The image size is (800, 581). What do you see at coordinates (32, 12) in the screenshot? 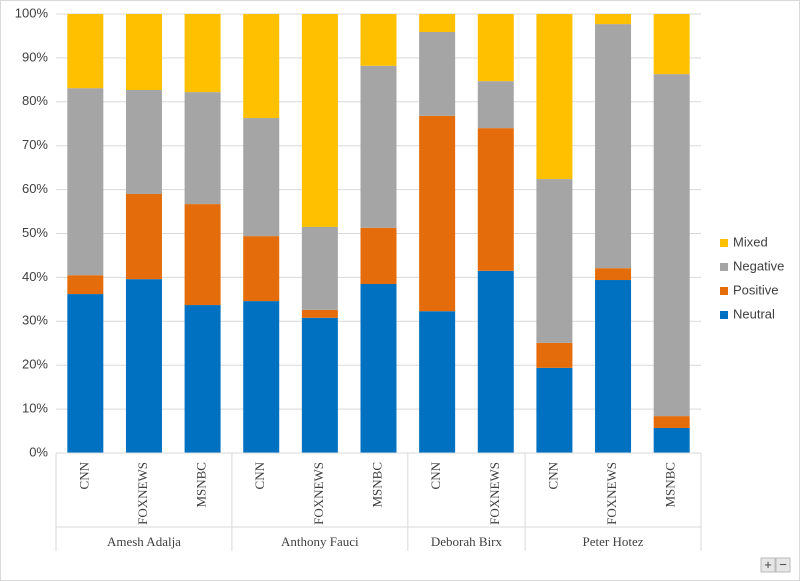
I see `y-tick-label: 100%` at bounding box center [32, 12].